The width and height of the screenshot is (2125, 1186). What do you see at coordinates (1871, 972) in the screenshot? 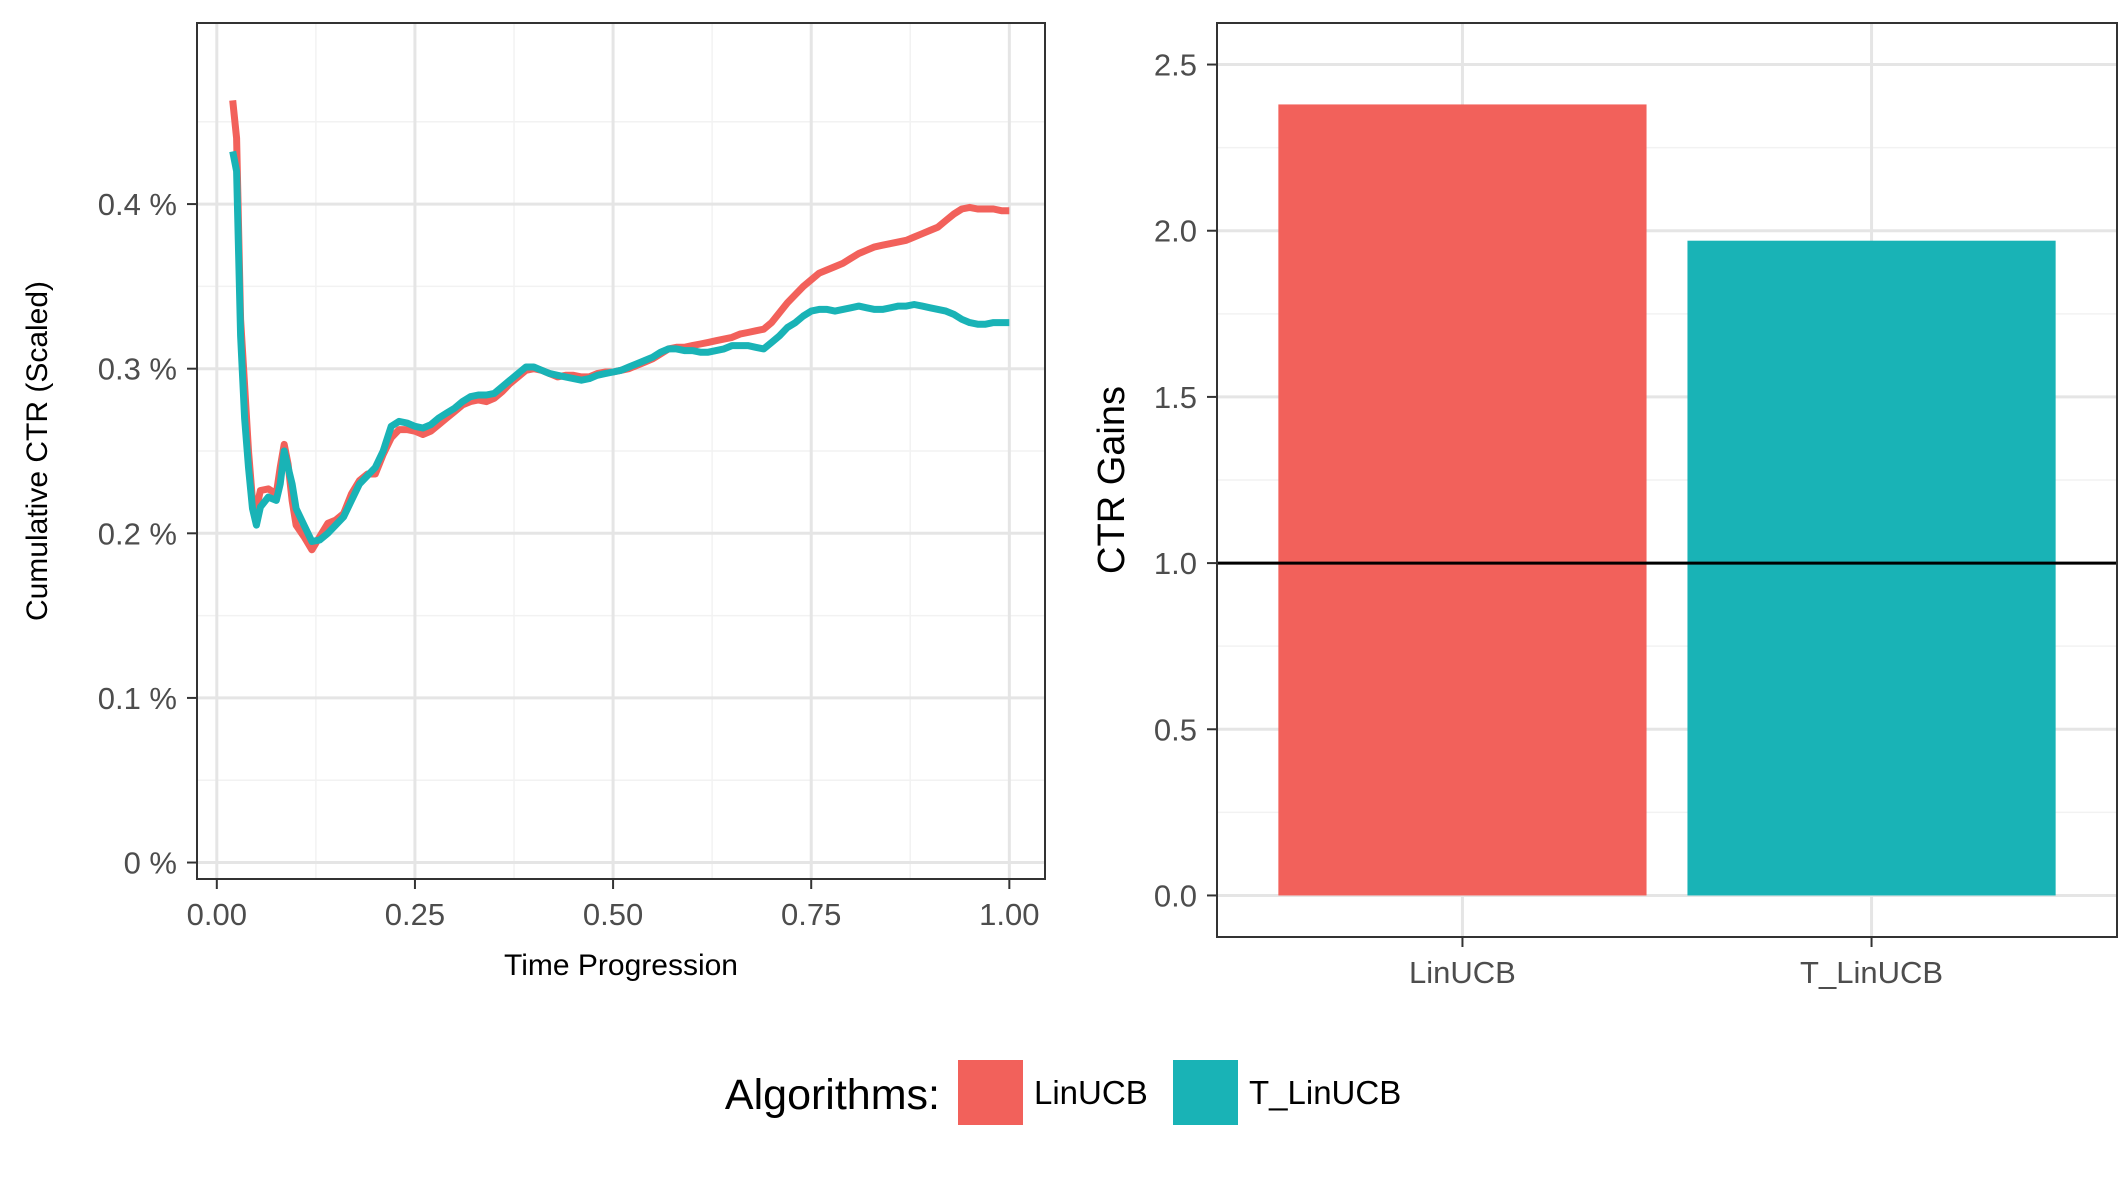
I see `bar-chart-x-tick-label: T_LinUCB` at bounding box center [1871, 972].